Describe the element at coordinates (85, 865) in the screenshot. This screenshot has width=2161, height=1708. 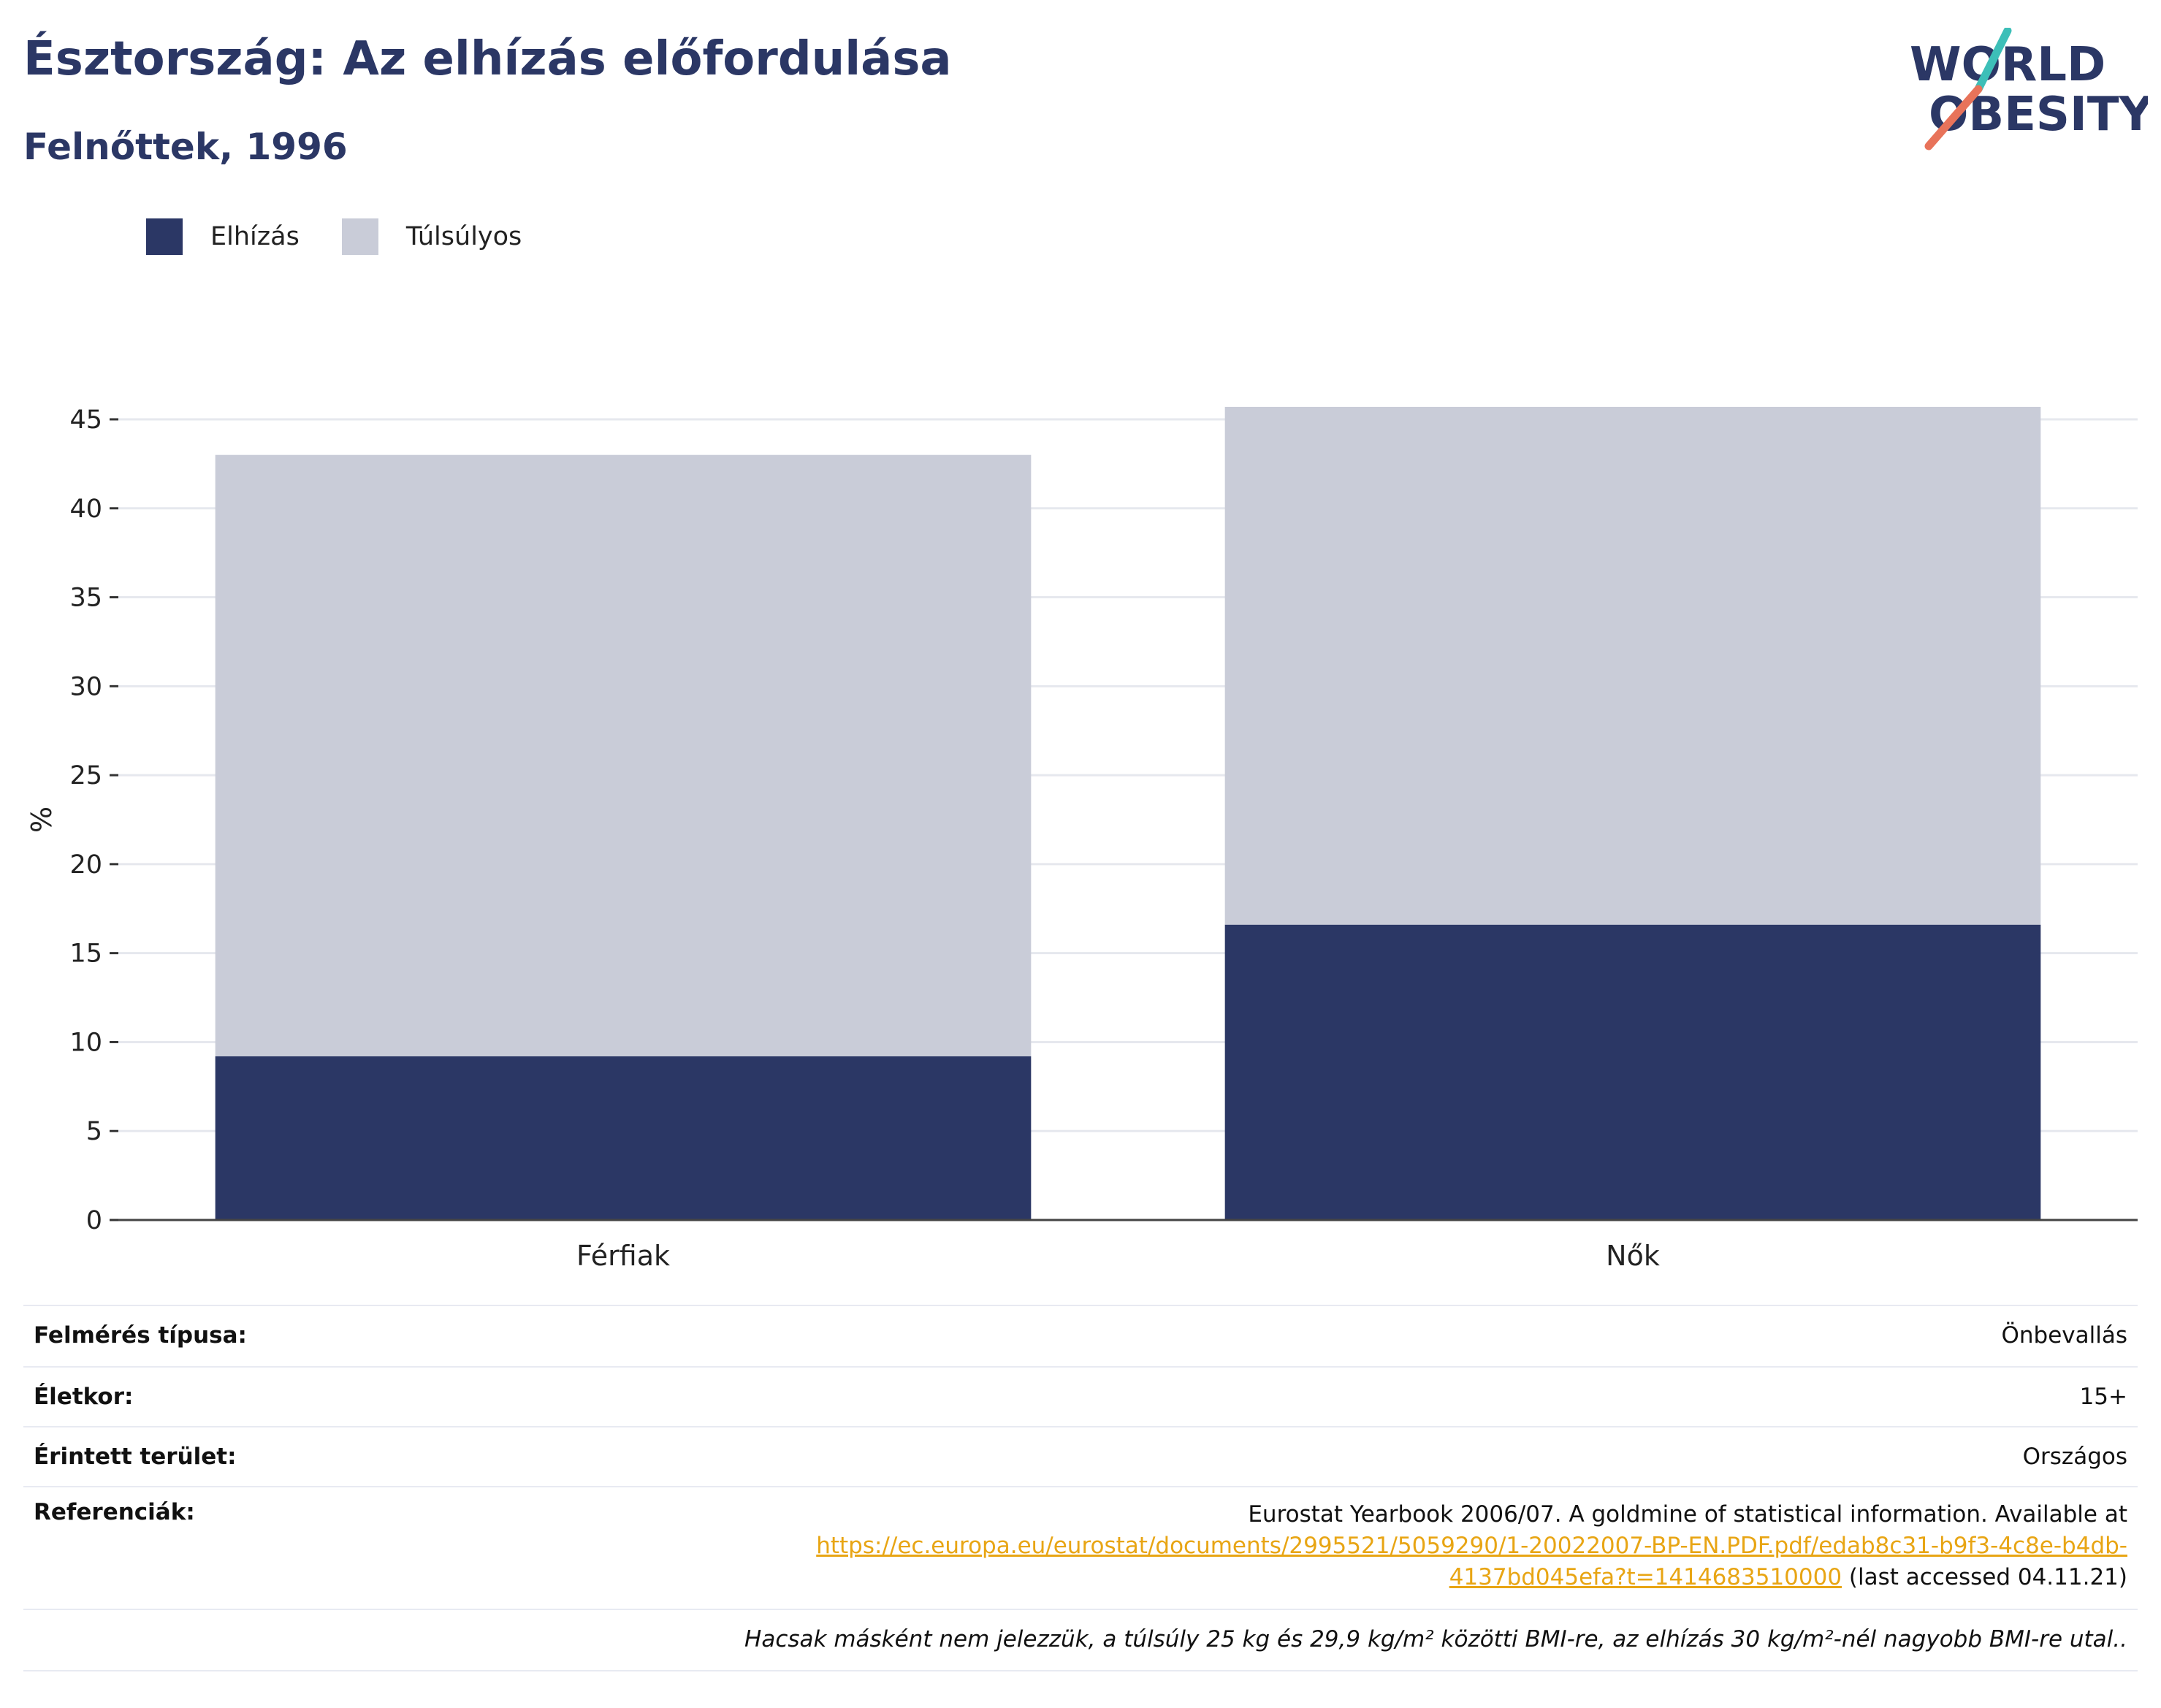
I see `y-tick-label-4: 20` at that location.